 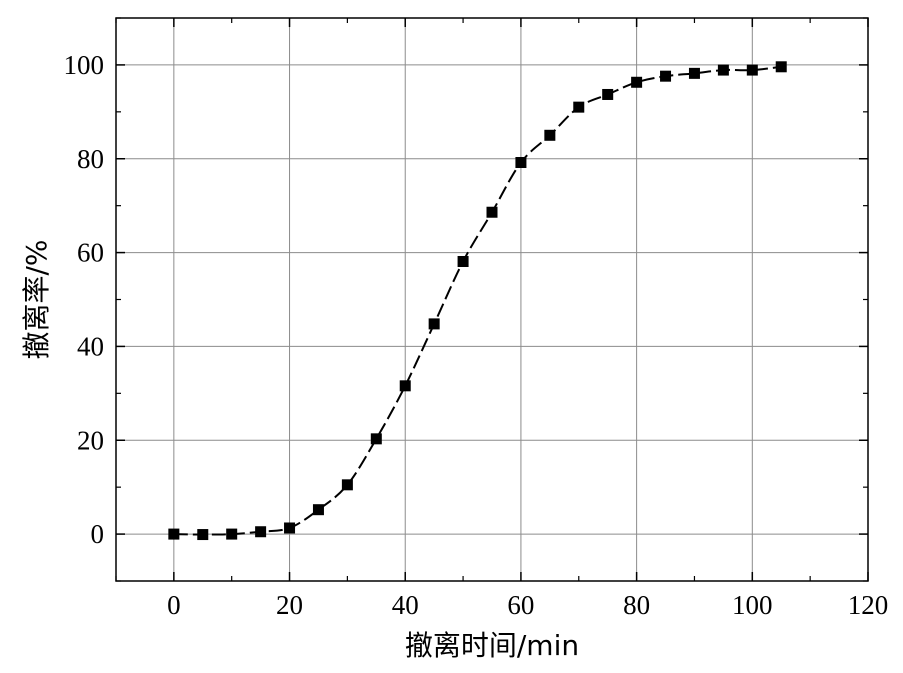 What do you see at coordinates (289, 605) in the screenshot?
I see `x-tick-label: 20` at bounding box center [289, 605].